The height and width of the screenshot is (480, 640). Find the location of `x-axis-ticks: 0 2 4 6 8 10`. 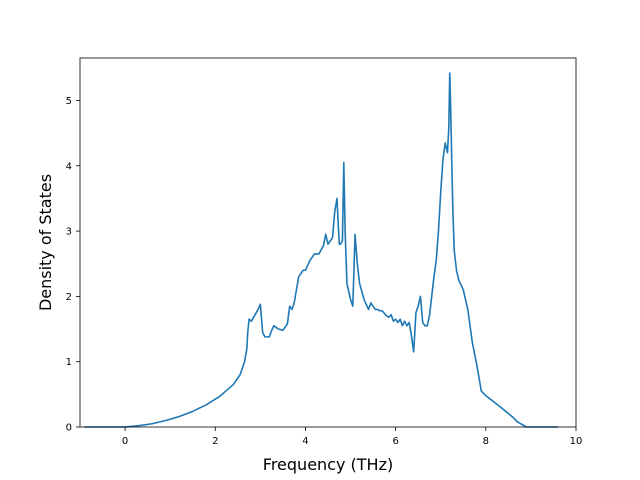

x-axis-ticks: 0 2 4 6 8 10 is located at coordinates (352, 437).